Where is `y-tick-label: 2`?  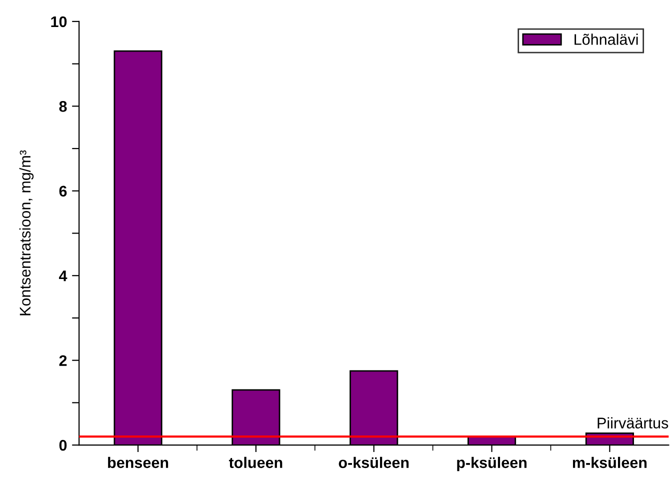
y-tick-label: 2 is located at coordinates (63, 360).